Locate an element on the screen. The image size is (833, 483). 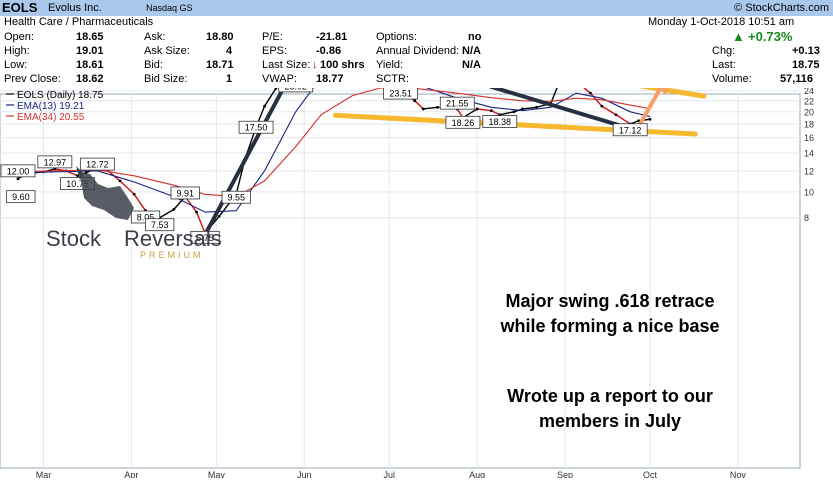
price-label: 21.55 is located at coordinates (457, 104).